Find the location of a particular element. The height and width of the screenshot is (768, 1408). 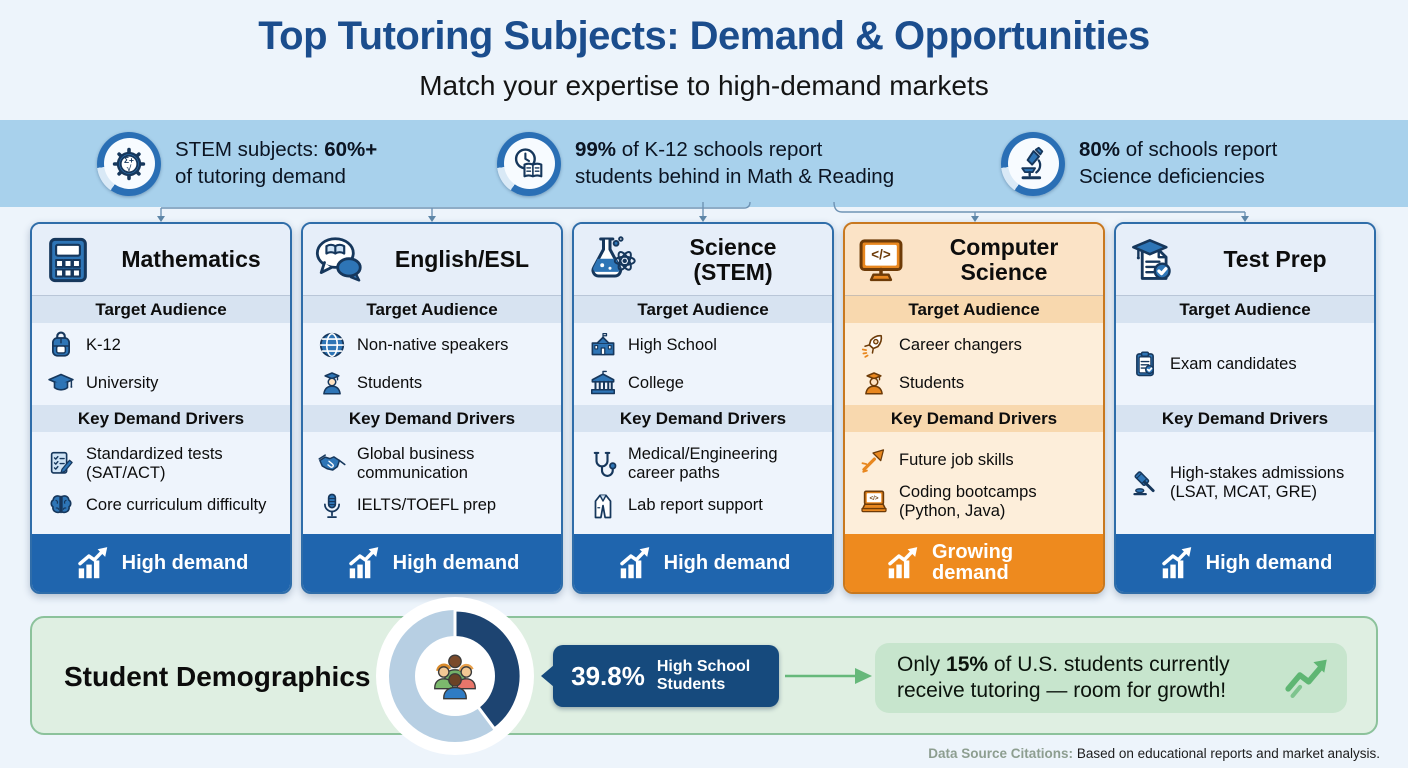

audience-list: High School College is located at coordinates (703, 364).